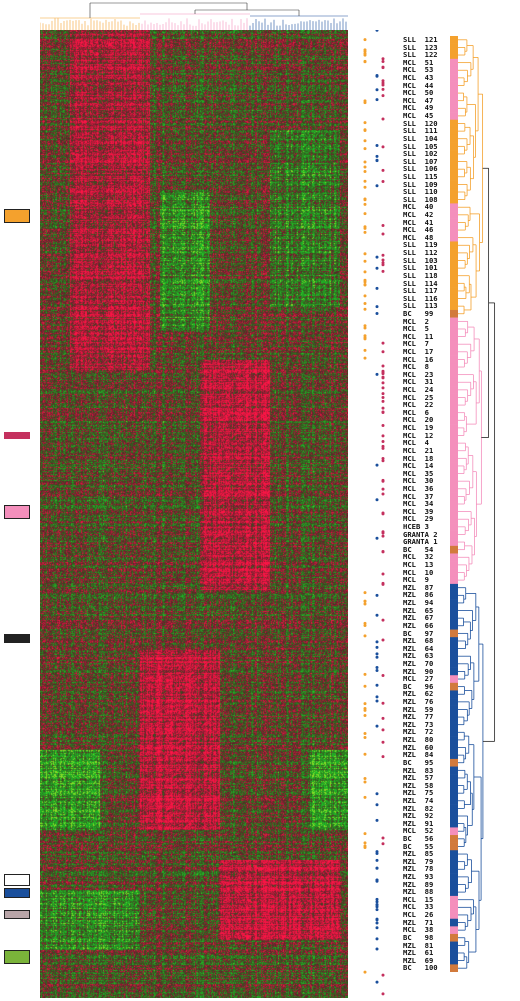 The width and height of the screenshot is (520, 1001). What do you see at coordinates (418, 945) in the screenshot?
I see `sample-label: MZL 81` at bounding box center [418, 945].